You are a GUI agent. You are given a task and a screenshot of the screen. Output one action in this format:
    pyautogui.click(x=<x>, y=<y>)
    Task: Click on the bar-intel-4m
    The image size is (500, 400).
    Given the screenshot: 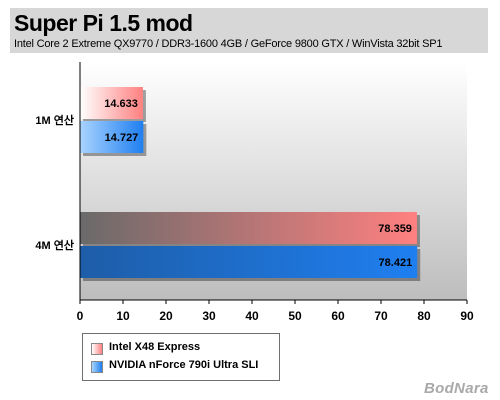 What is the action you would take?
    pyautogui.click(x=248, y=228)
    